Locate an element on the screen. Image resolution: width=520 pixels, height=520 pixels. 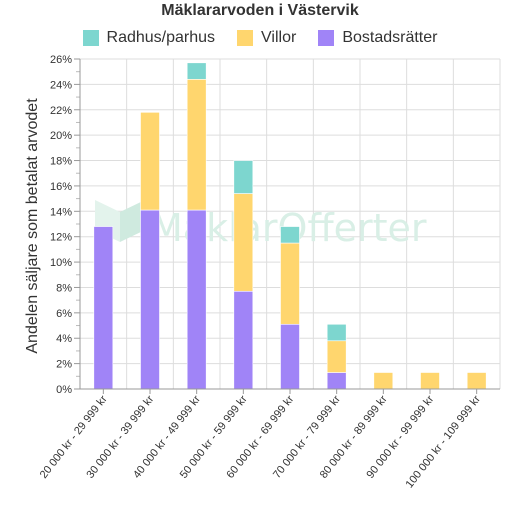
legend-swatch-radhus is located at coordinates (90, 38).